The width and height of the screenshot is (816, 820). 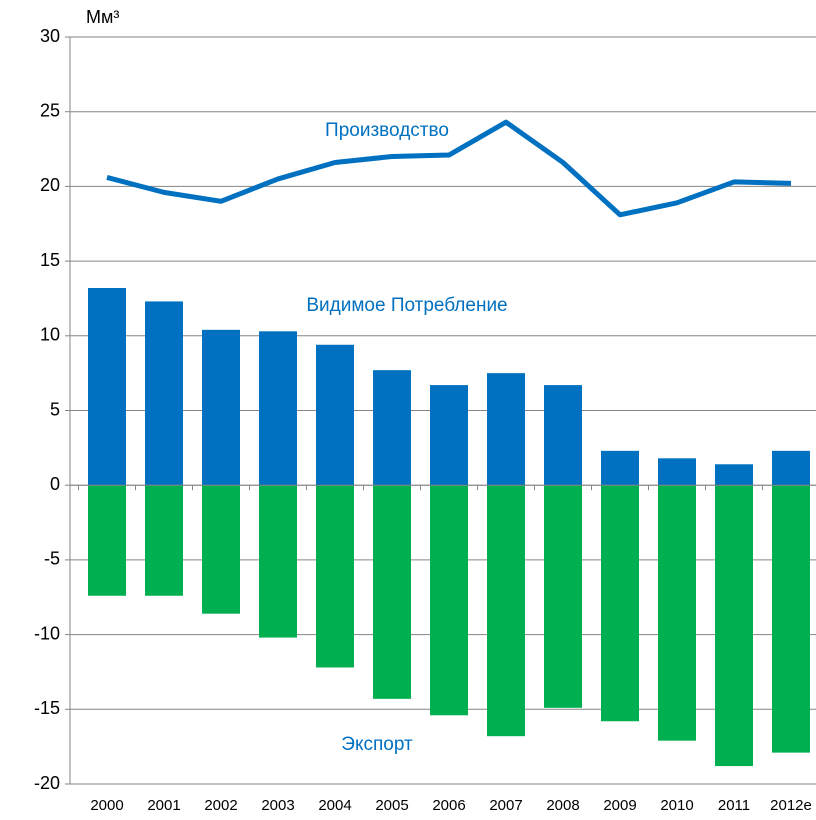 I want to click on x-tick-label: 2004, so click(x=334, y=805).